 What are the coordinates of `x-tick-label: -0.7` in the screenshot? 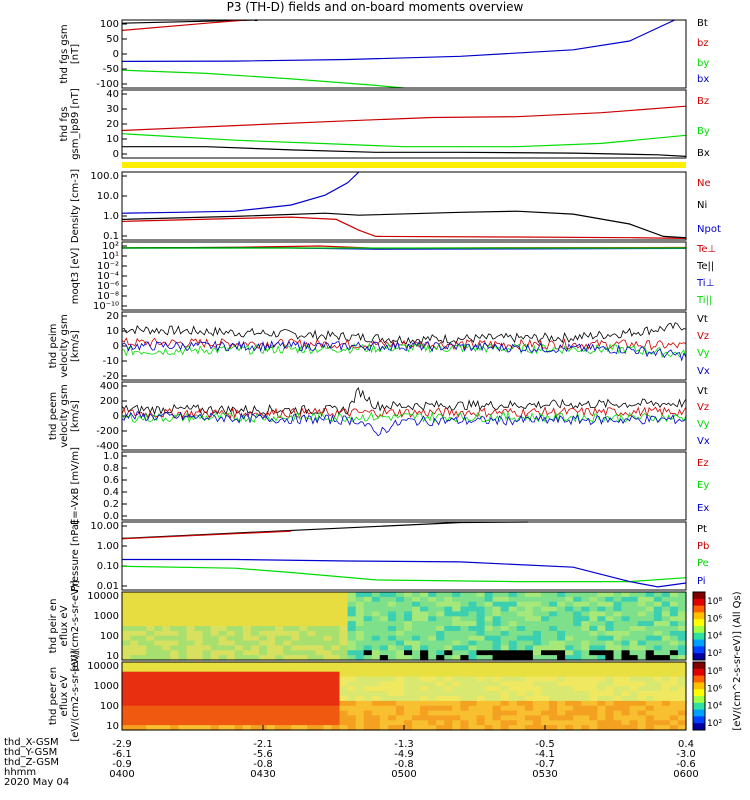 It's located at (545, 764).